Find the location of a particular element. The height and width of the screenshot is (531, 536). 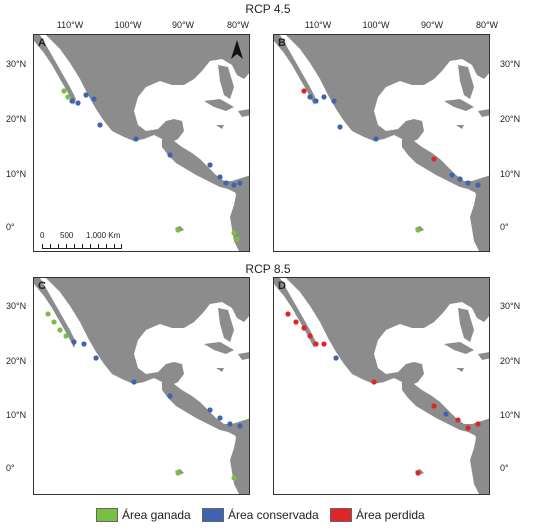

panel-label-c: C is located at coordinates (42, 286).